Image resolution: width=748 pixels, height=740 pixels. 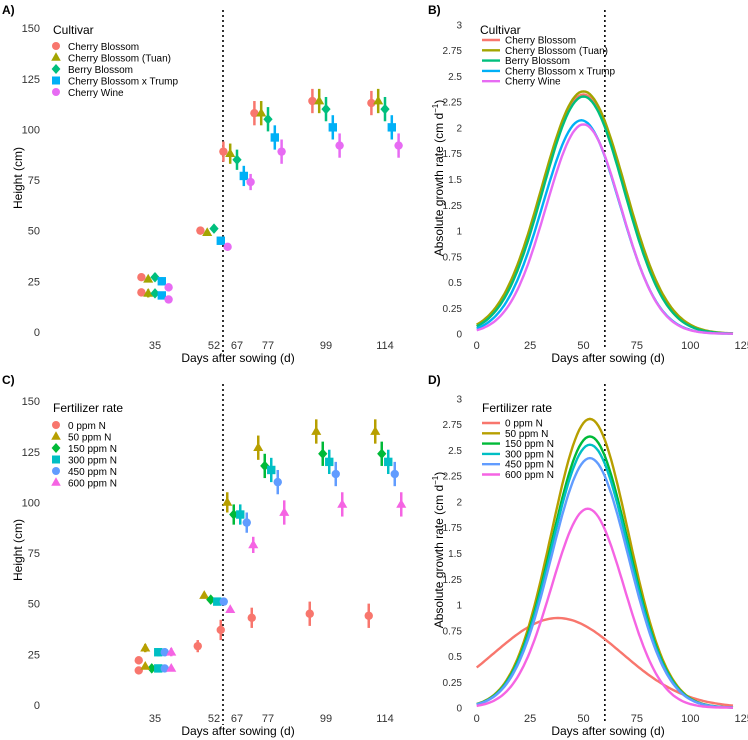 What do you see at coordinates (237, 719) in the screenshot?
I see `x-tick-label: 67` at bounding box center [237, 719].